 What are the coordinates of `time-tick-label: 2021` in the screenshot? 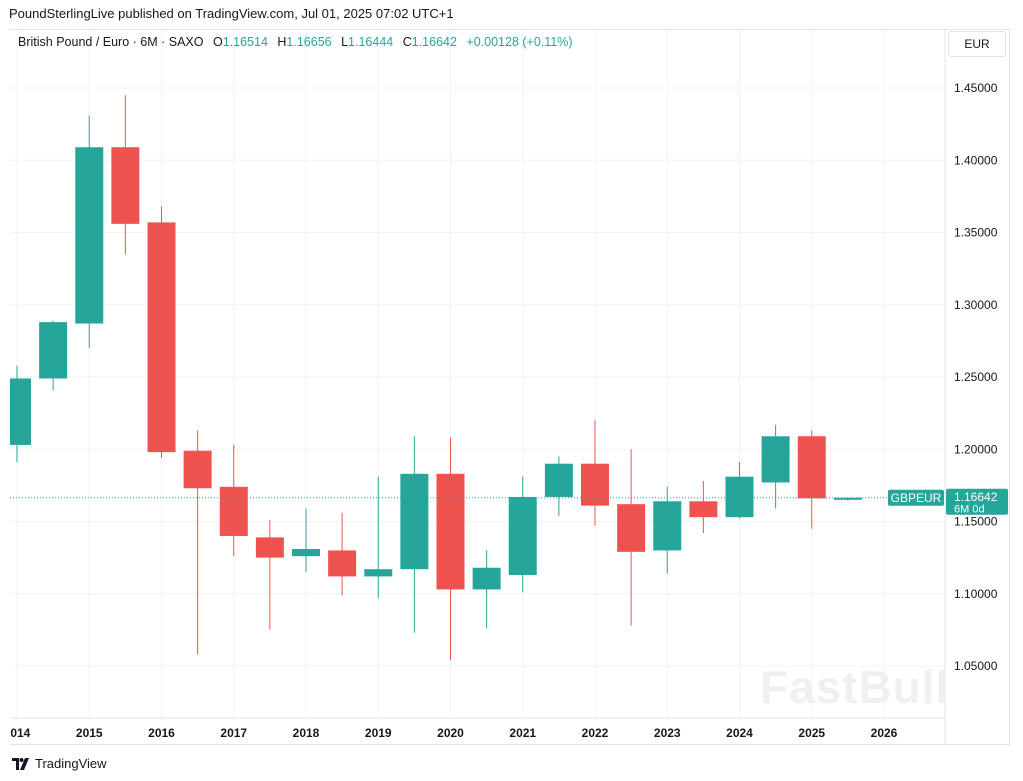 It's located at (522, 733).